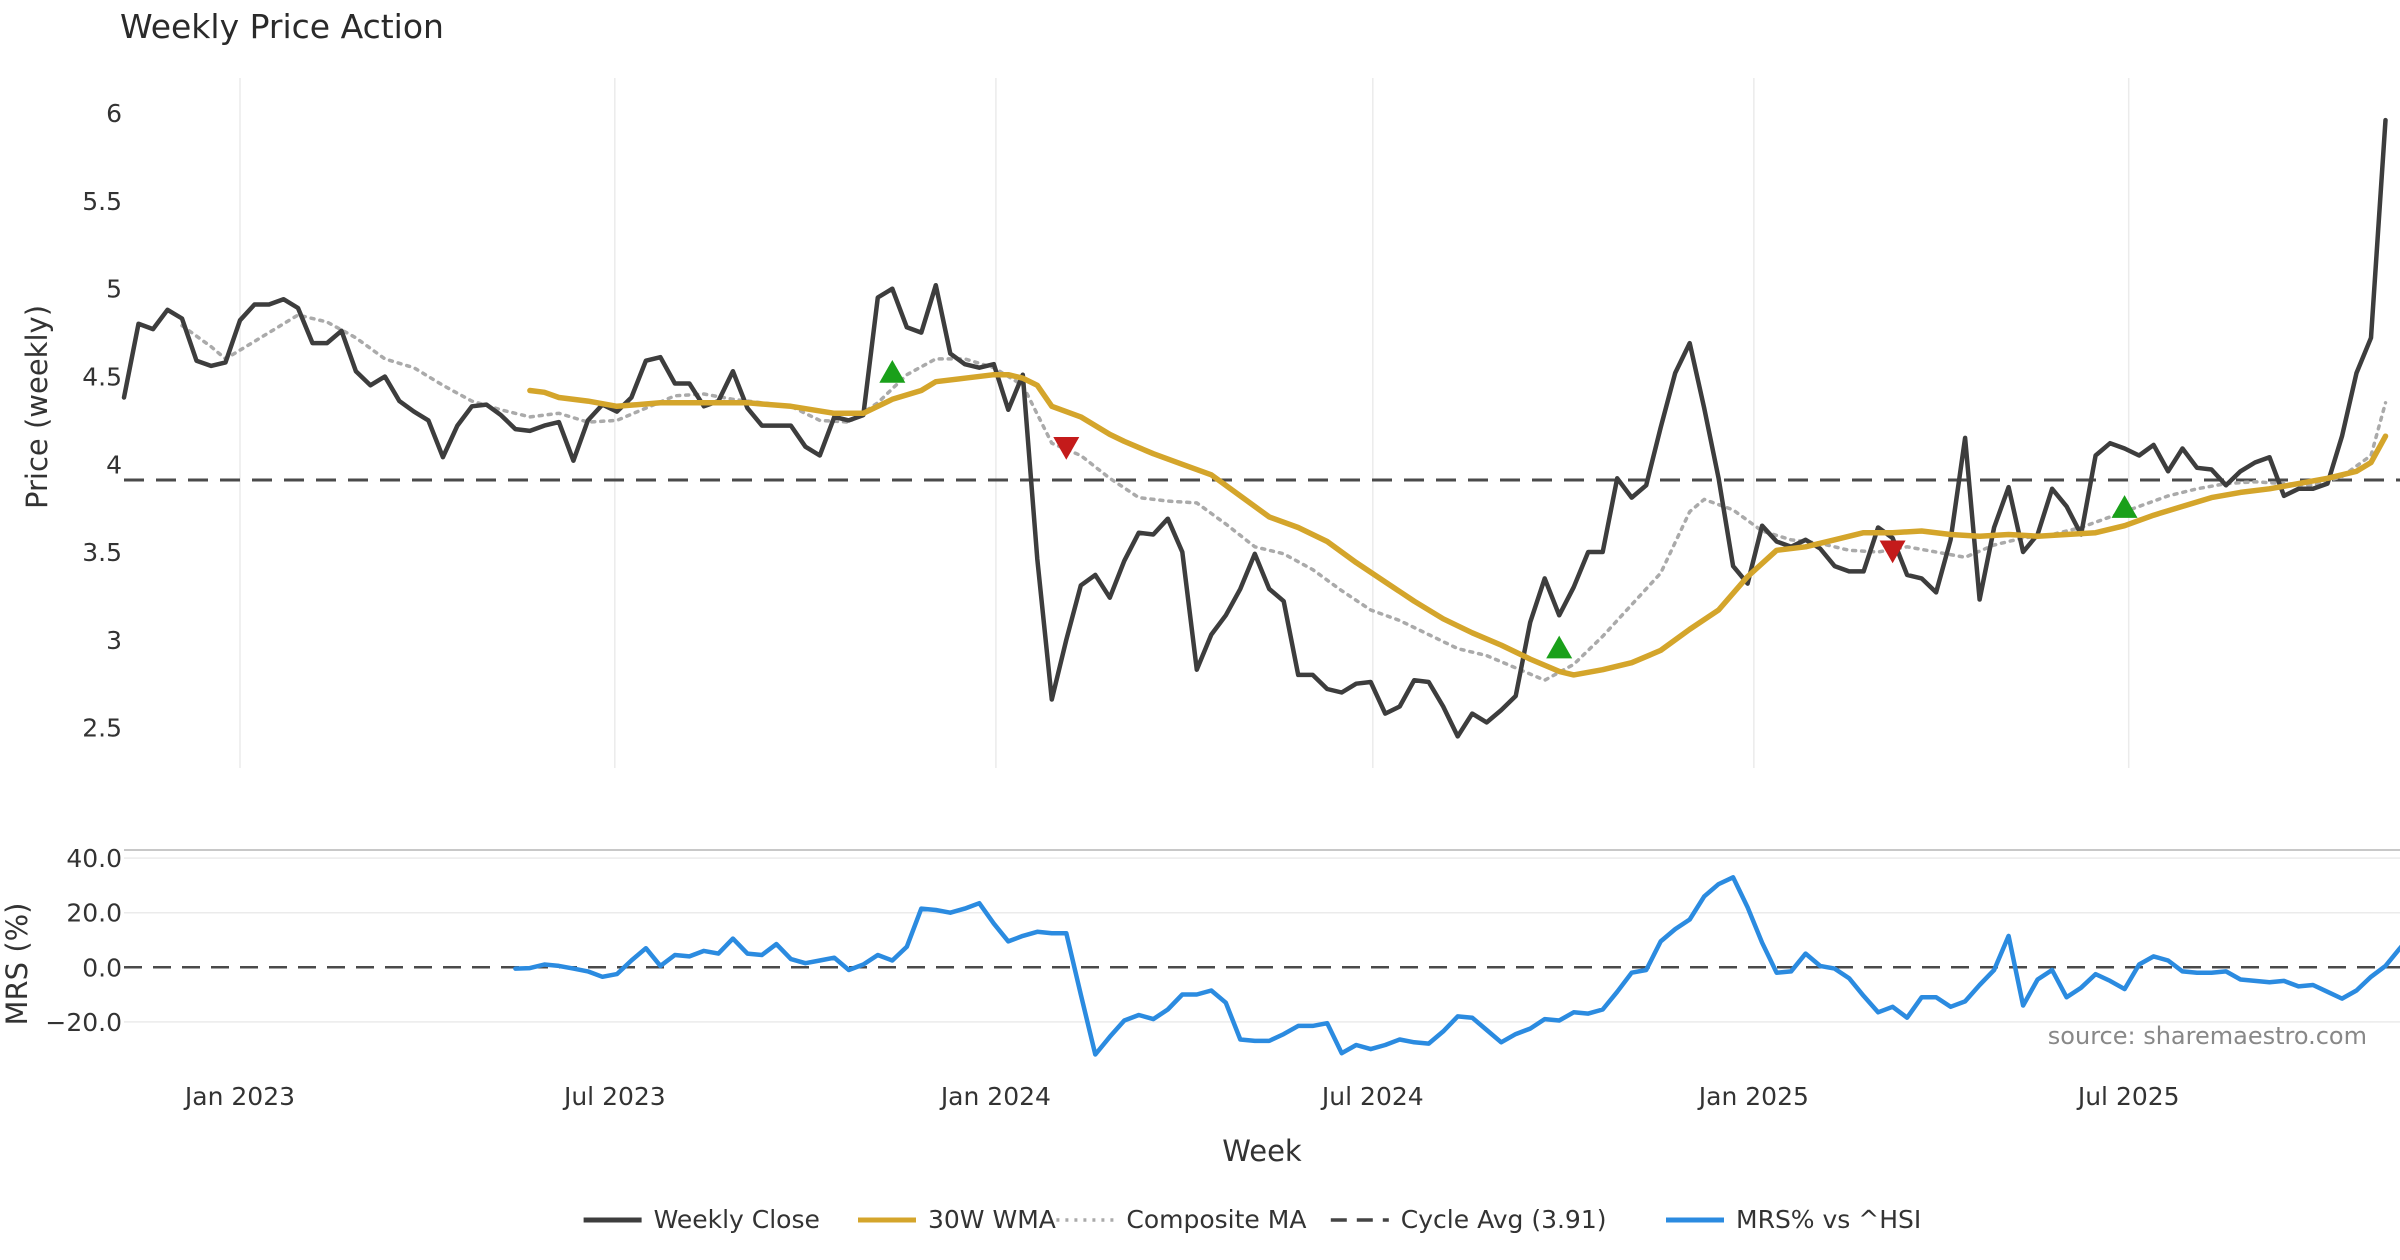  Describe the element at coordinates (83, 940) in the screenshot. I see `mrs-y-ticks: 40.0 20.0 0.0 −20.0` at that location.